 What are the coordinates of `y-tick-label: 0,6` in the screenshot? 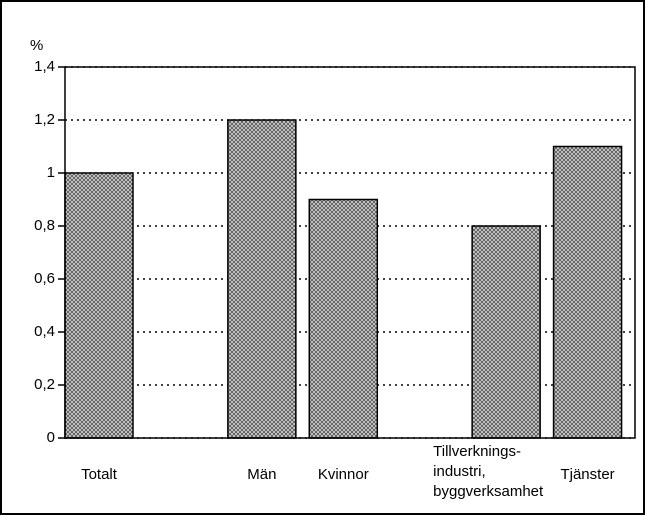 It's located at (44, 278).